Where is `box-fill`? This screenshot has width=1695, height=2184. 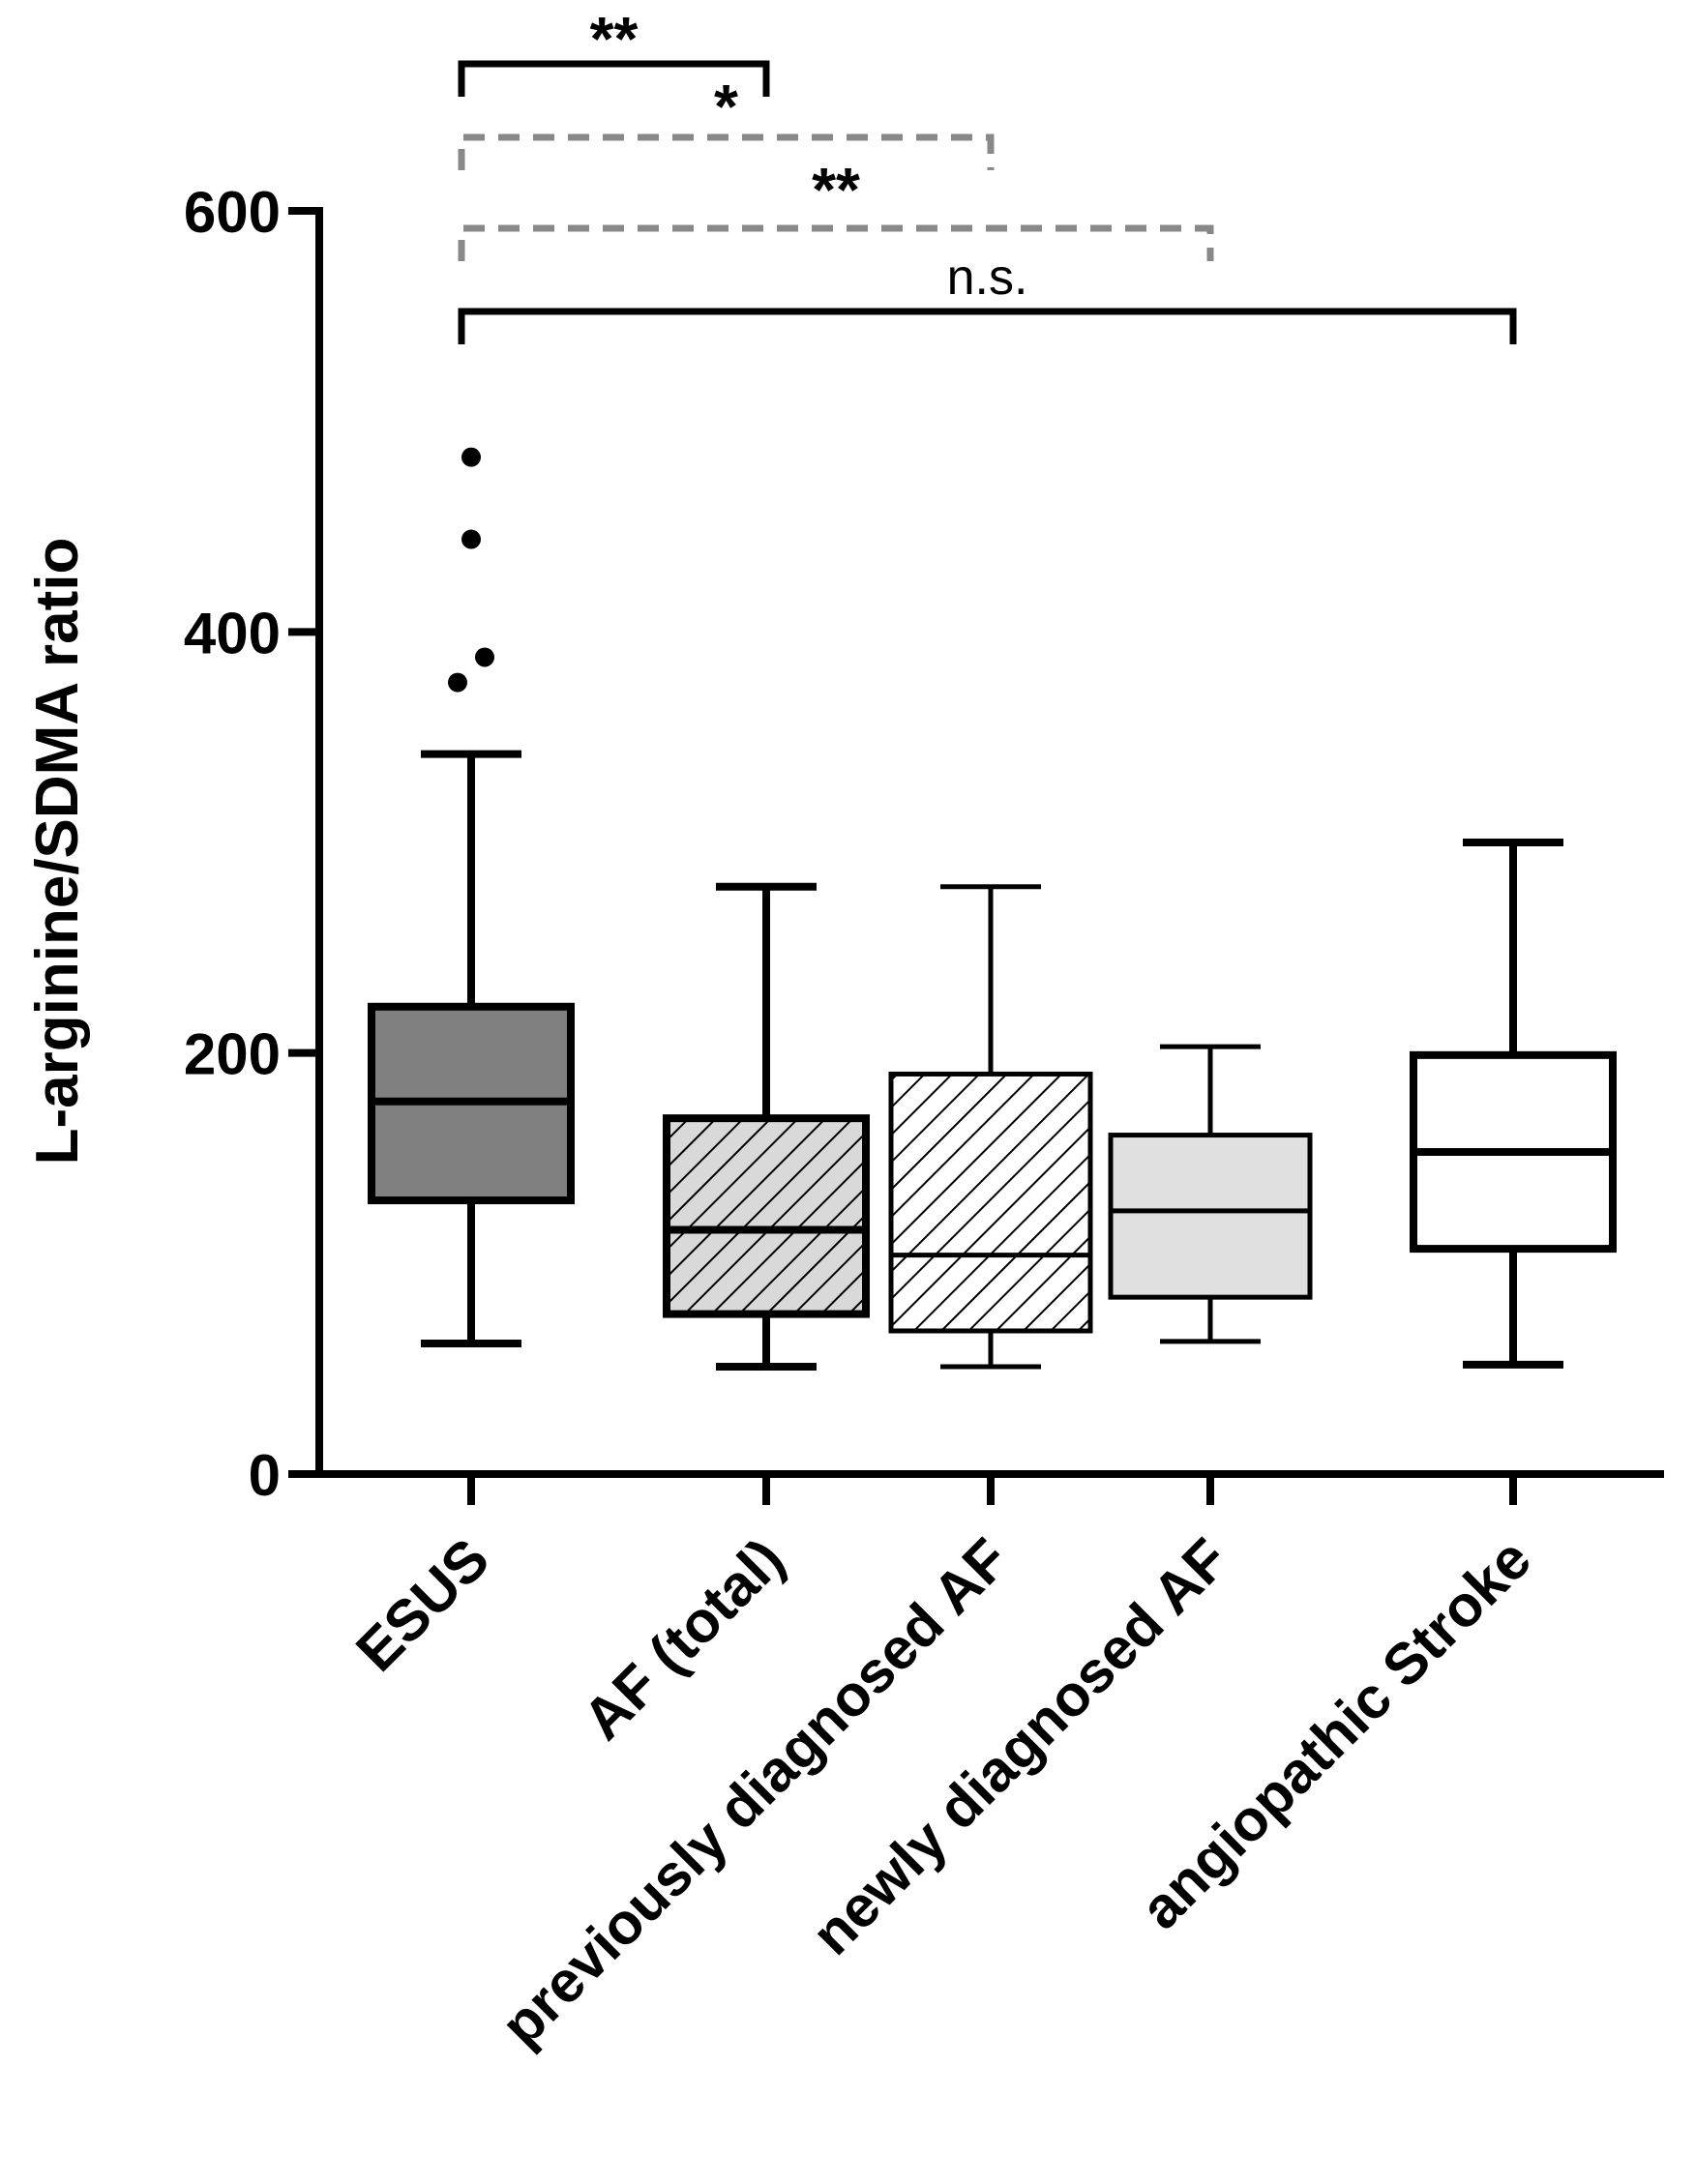
box-fill is located at coordinates (1210, 1217).